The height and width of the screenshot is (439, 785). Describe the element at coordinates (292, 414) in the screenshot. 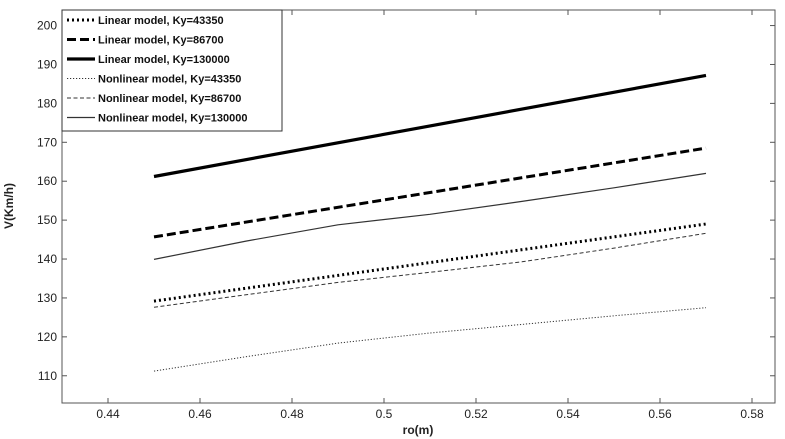

I see `x-tick-label: 0.48` at that location.